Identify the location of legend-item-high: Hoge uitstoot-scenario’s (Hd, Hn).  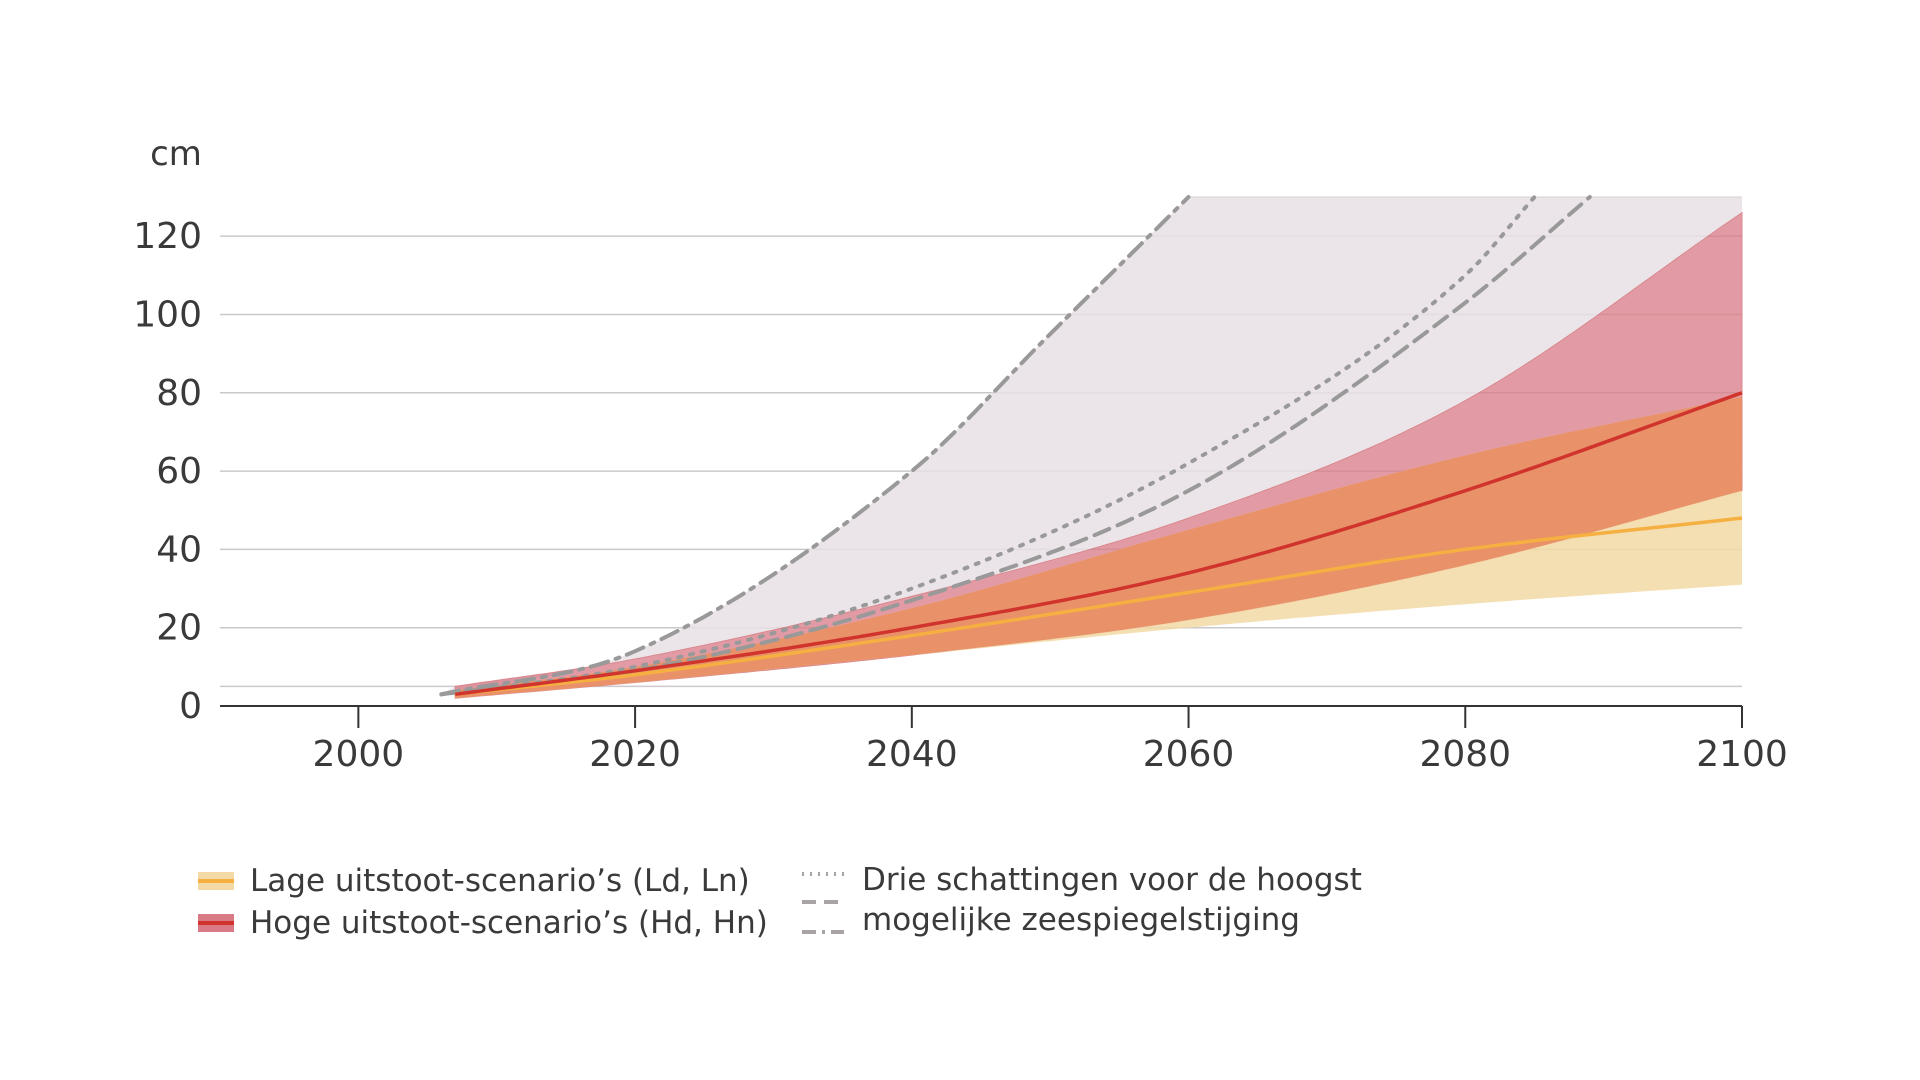
(483, 923).